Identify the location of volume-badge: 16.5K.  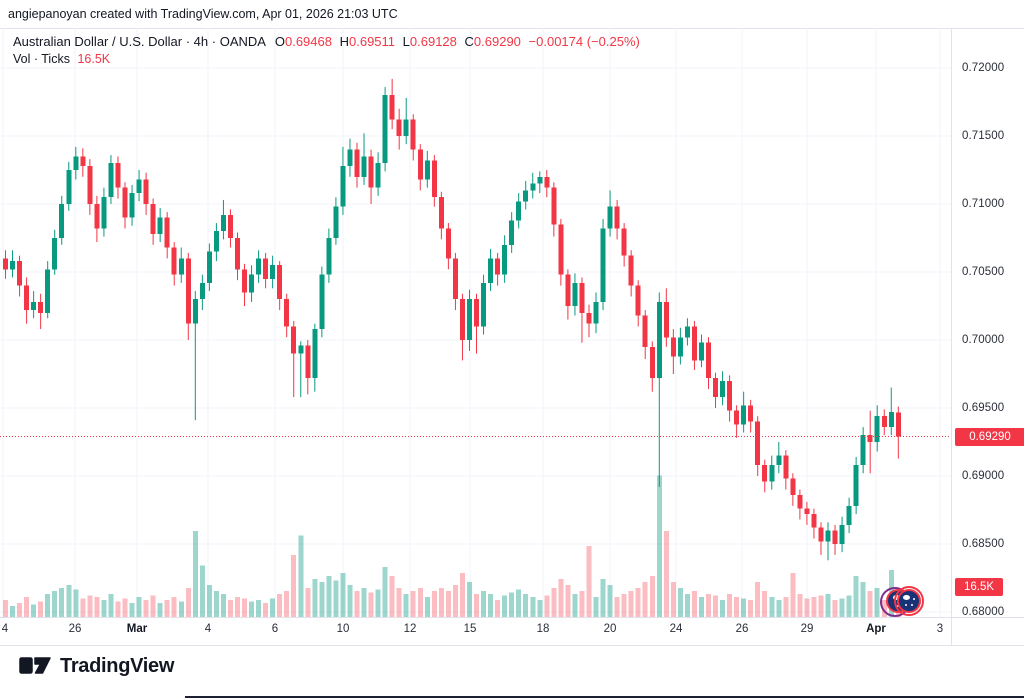
(979, 587).